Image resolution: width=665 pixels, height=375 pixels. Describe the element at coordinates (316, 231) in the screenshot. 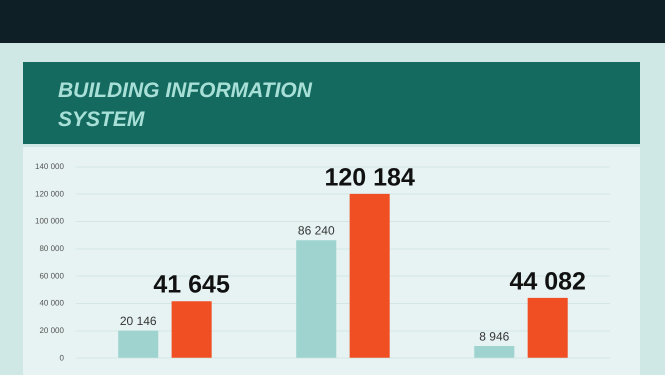

I see `data-label: 86 240` at that location.